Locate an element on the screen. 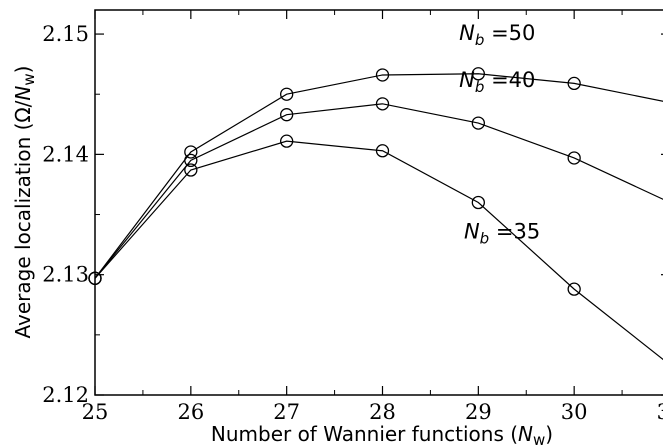  x-tick-label: 25 is located at coordinates (95, 412).